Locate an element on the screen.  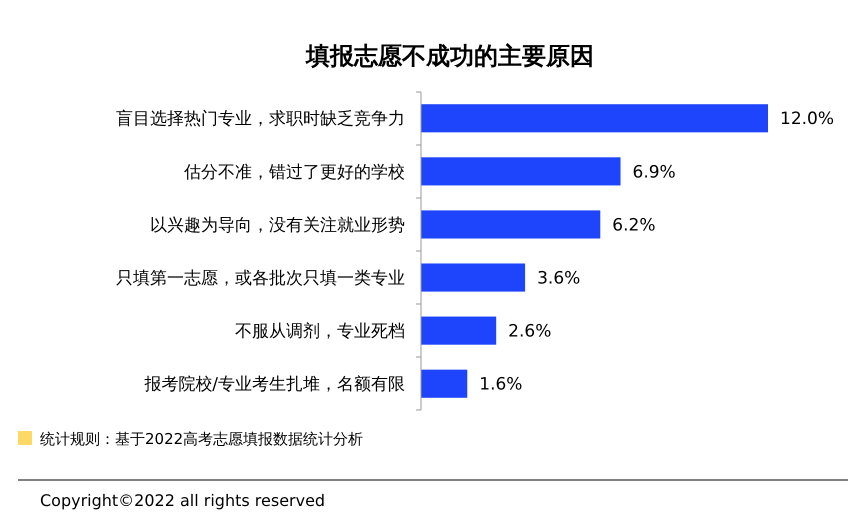
y-tick-label: 只填第一志愿，或各批次只填一类专业 is located at coordinates (260, 278).